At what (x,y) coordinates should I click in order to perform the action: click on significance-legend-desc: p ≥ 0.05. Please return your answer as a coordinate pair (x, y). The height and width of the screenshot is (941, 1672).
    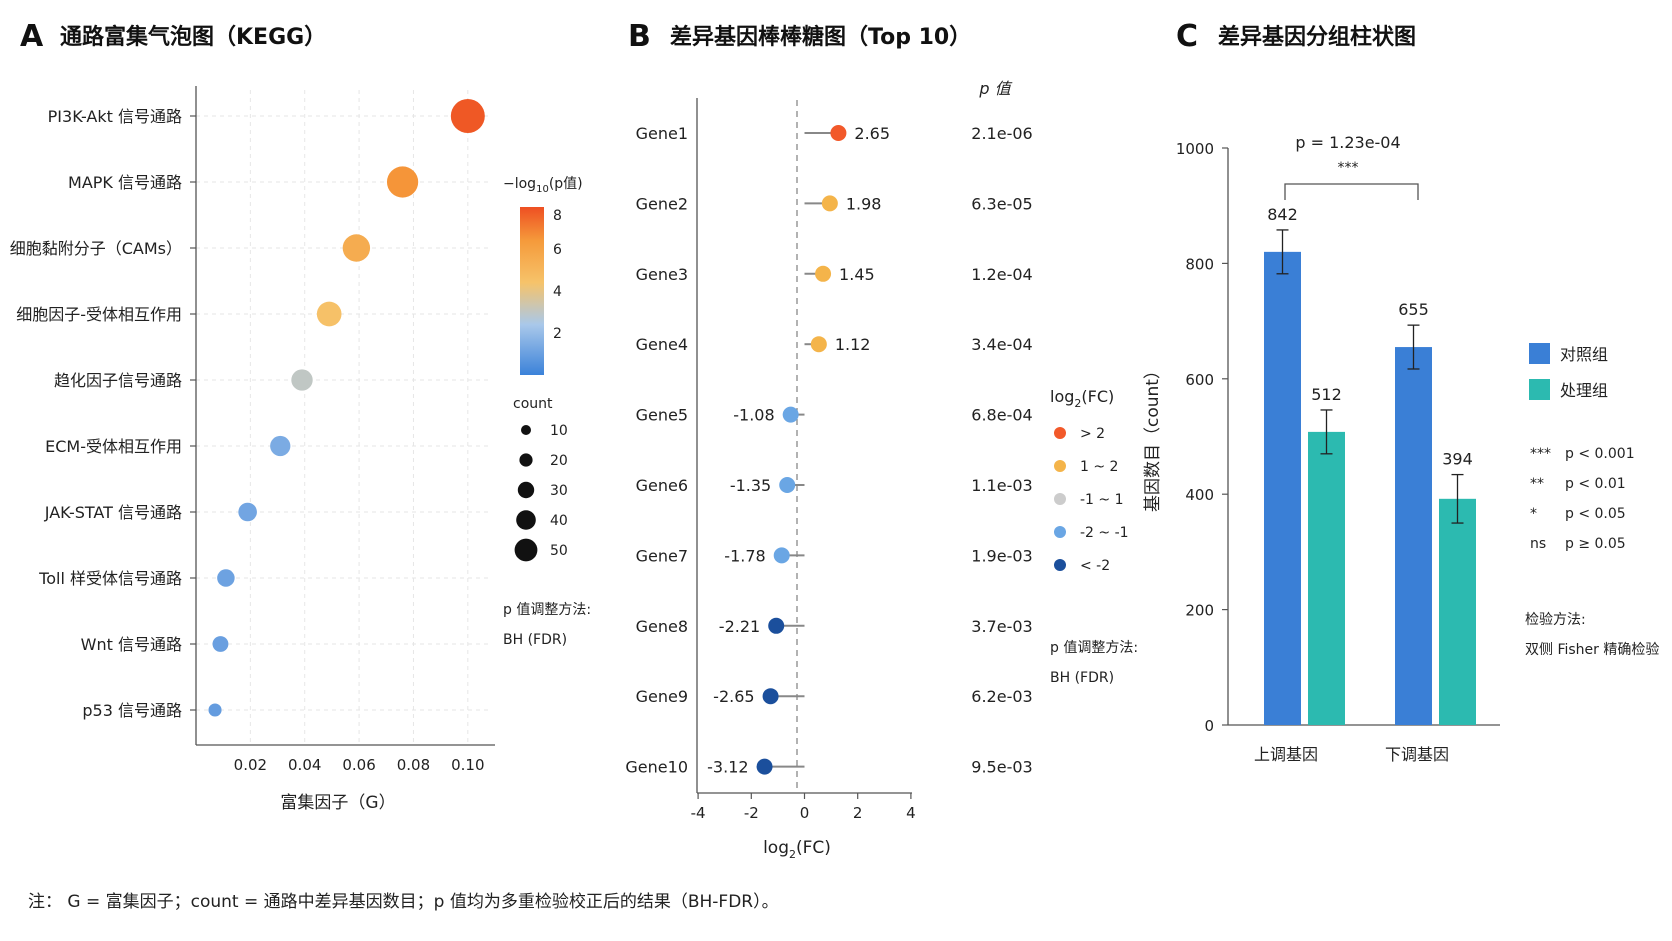
    Looking at the image, I should click on (1595, 544).